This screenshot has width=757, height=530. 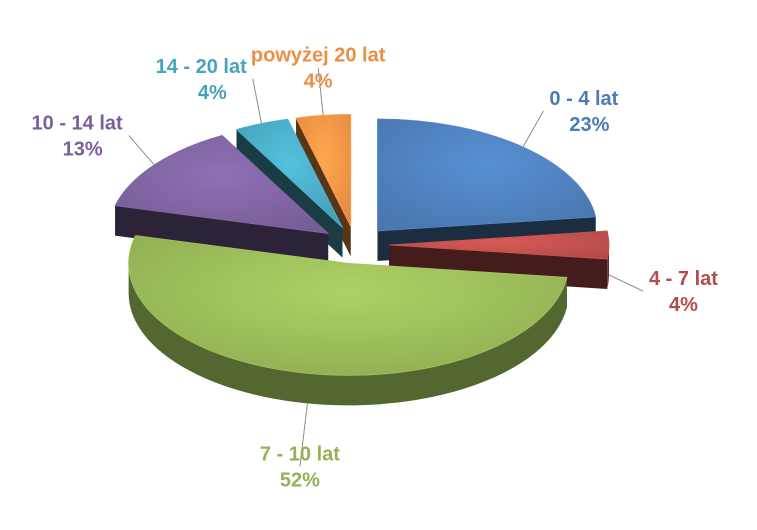 I want to click on slice-value-5: 4%, so click(x=212, y=93).